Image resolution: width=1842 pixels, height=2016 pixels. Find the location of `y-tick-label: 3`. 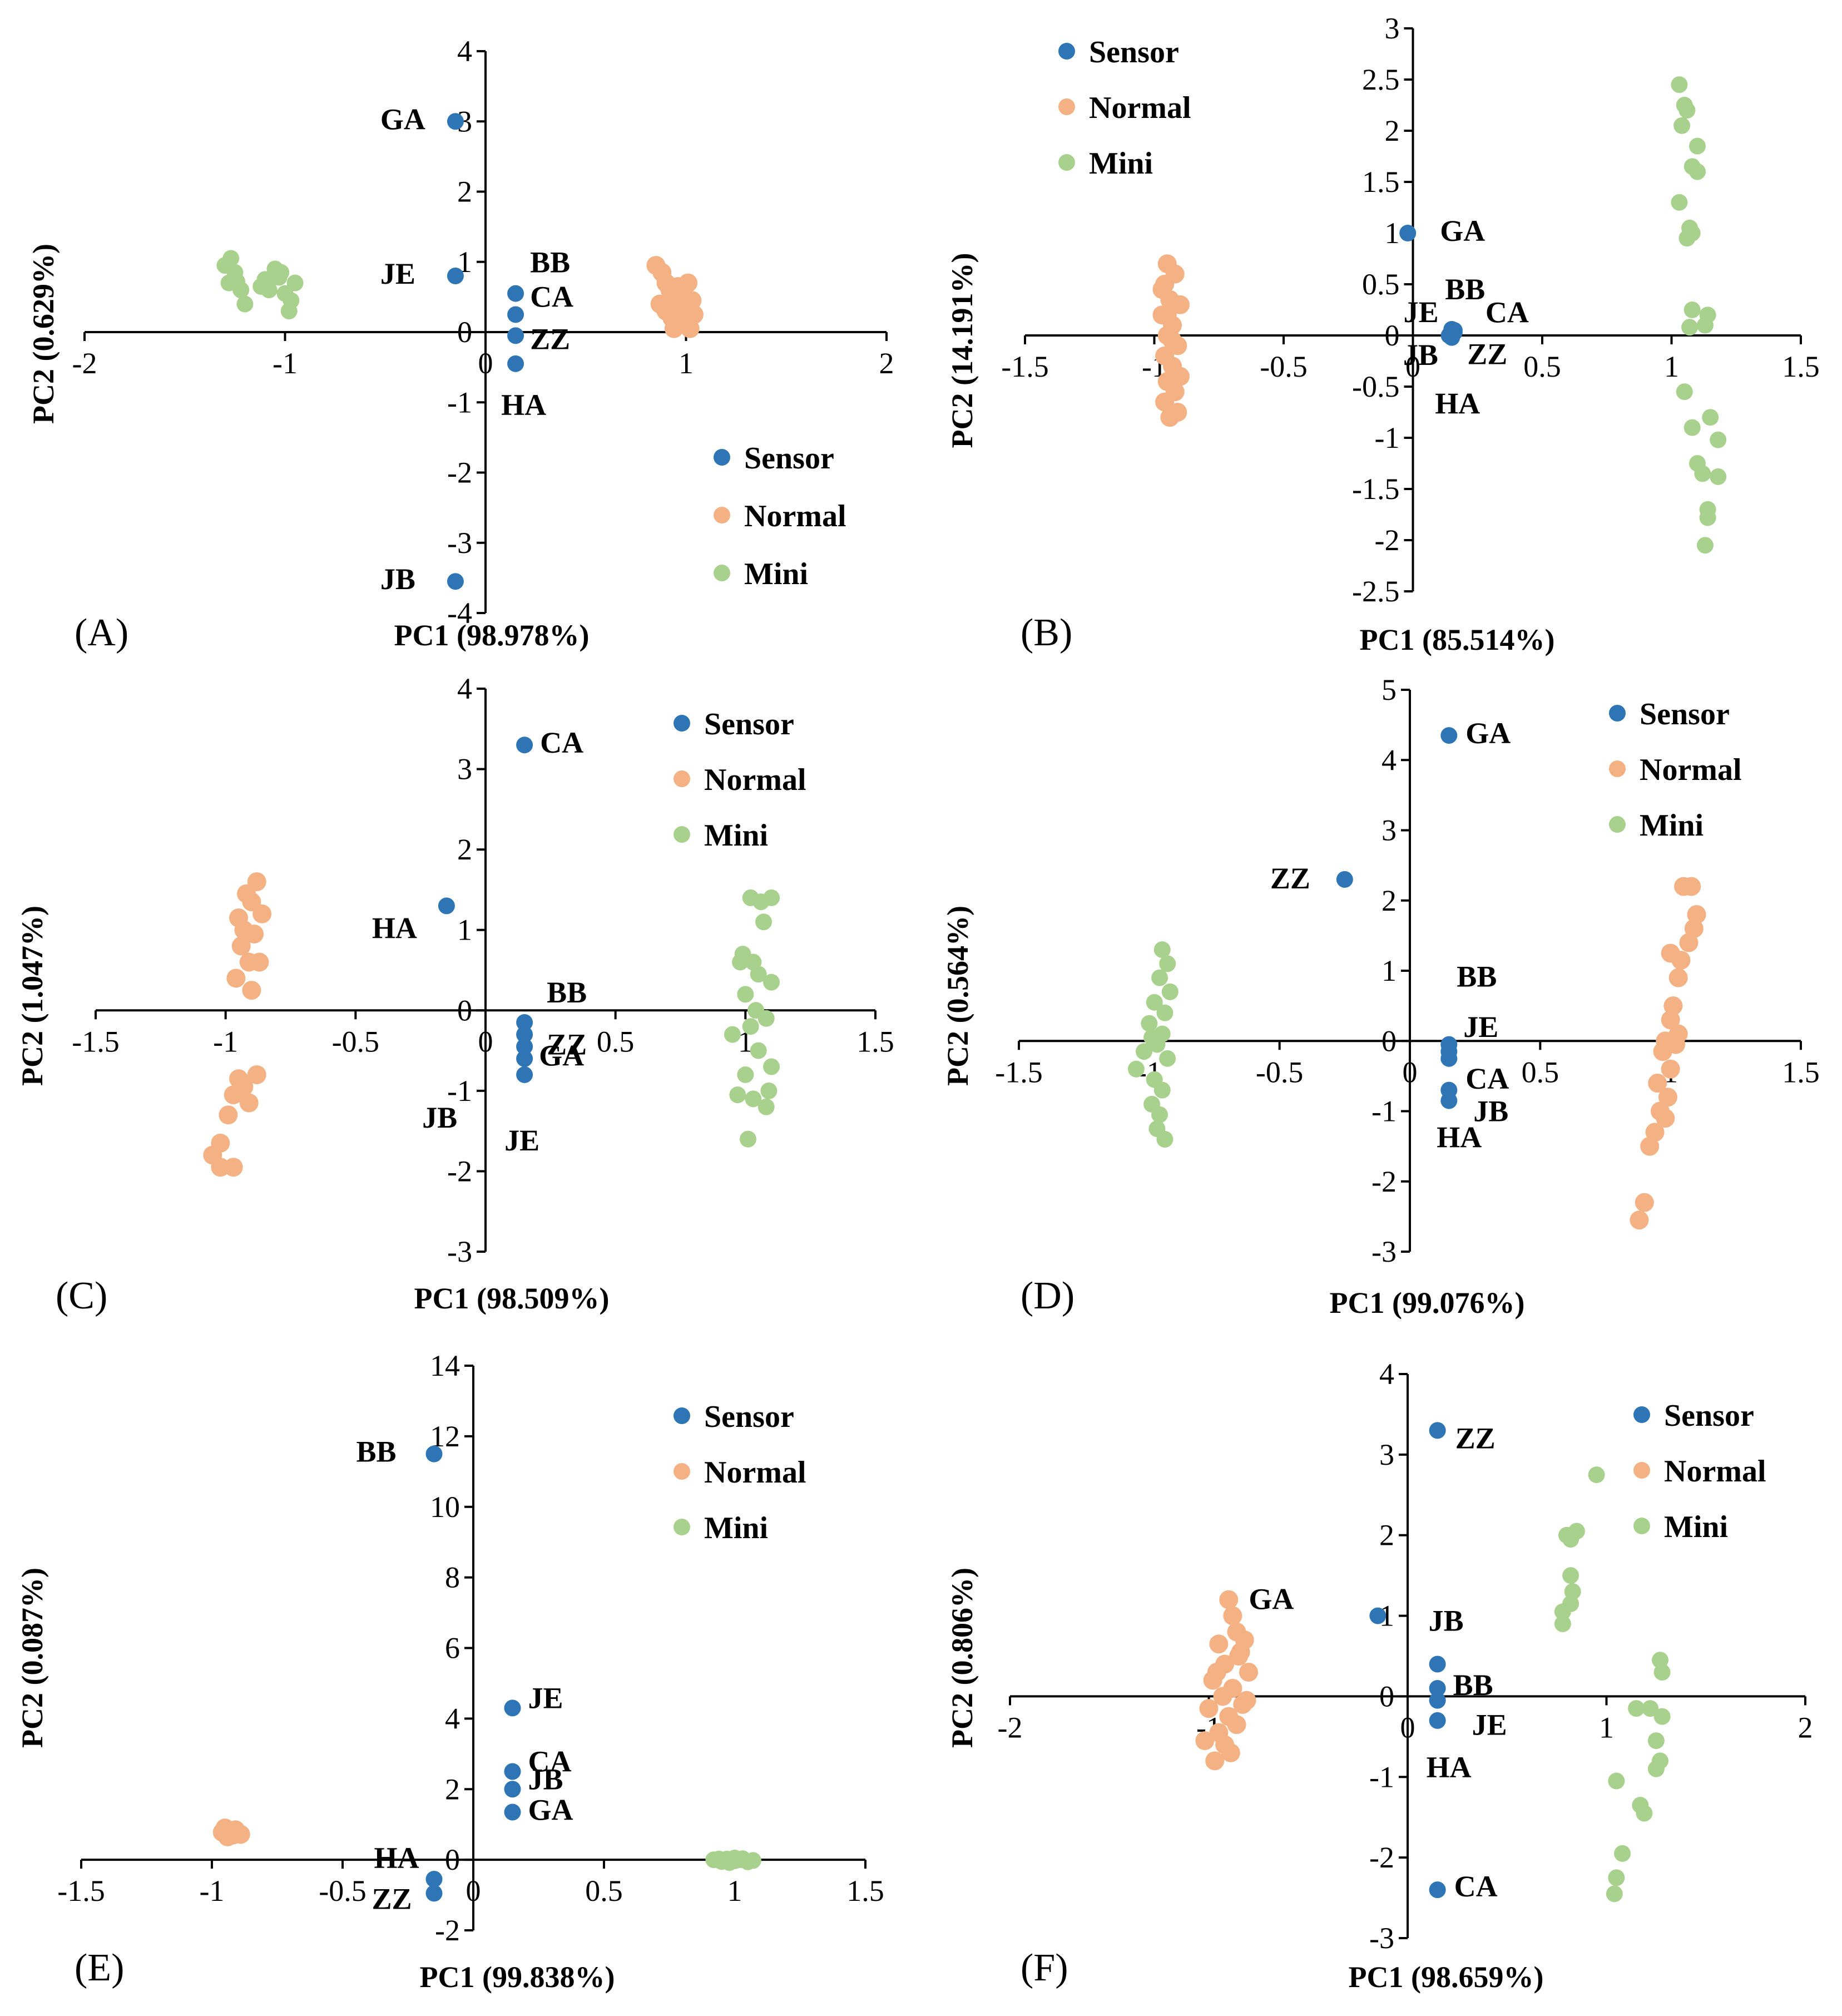

y-tick-label: 3 is located at coordinates (1389, 830).